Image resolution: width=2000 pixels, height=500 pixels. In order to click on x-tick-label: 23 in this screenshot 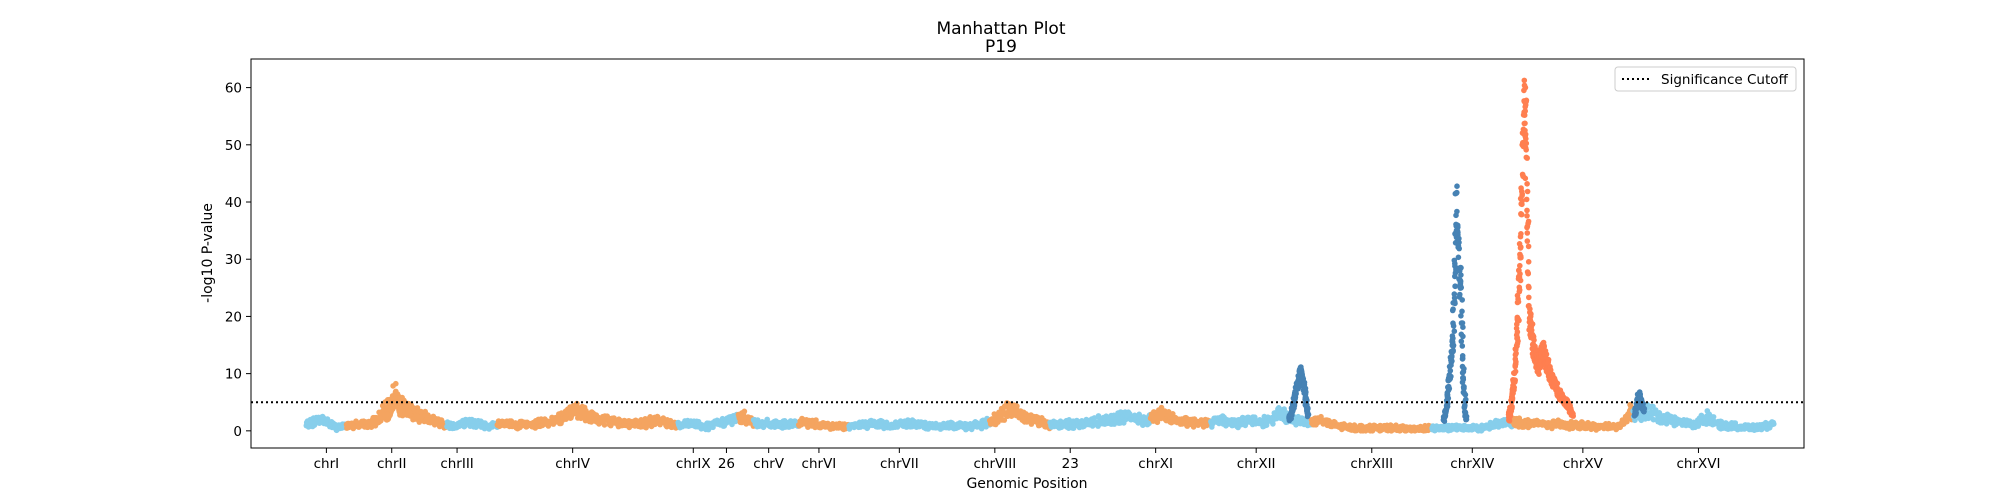, I will do `click(1070, 464)`.